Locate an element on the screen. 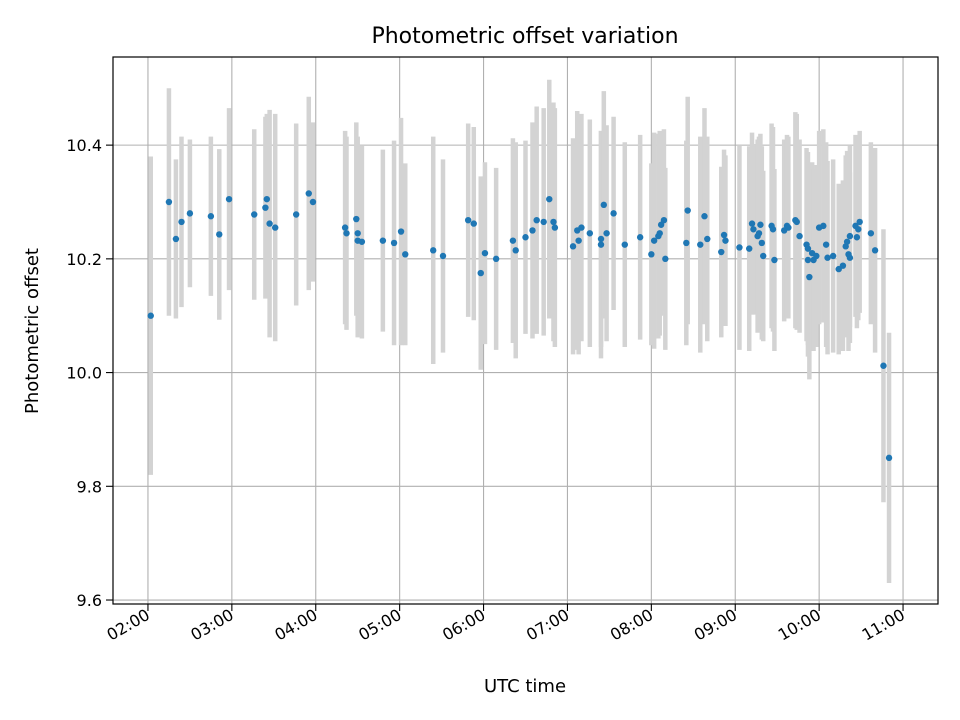  x-tick-label: 11:00 is located at coordinates (883, 625).